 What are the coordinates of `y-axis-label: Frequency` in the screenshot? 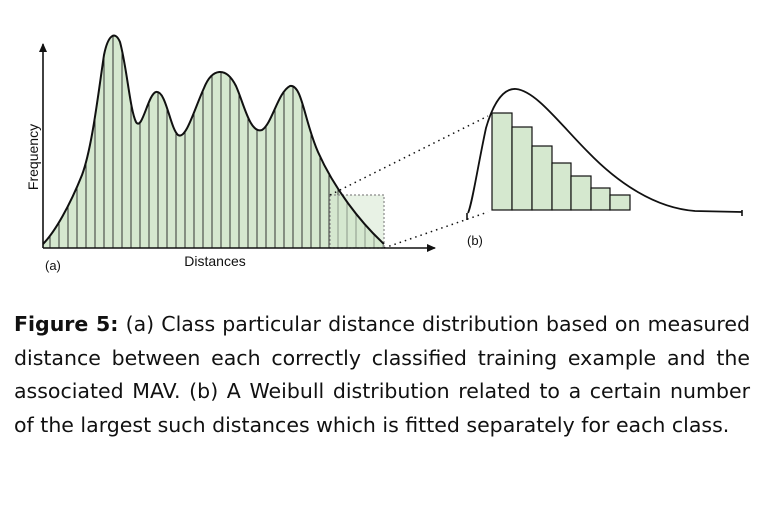 It's located at (33, 157).